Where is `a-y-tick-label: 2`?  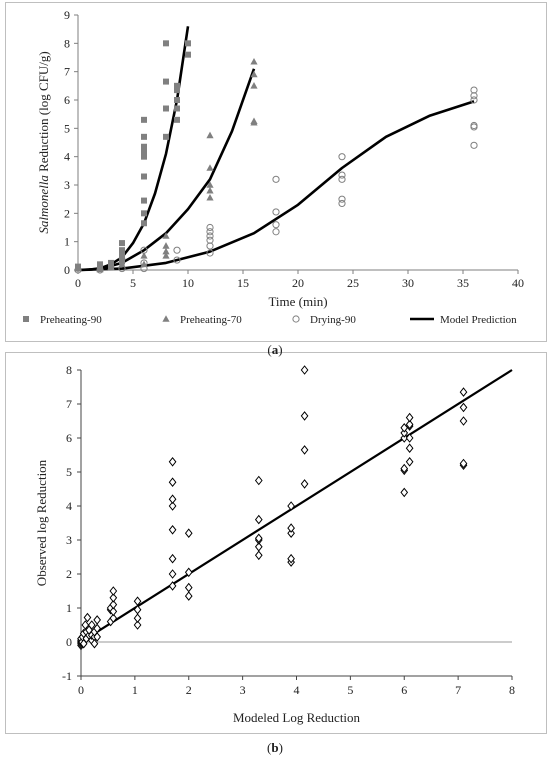 a-y-tick-label: 2 is located at coordinates (67, 213).